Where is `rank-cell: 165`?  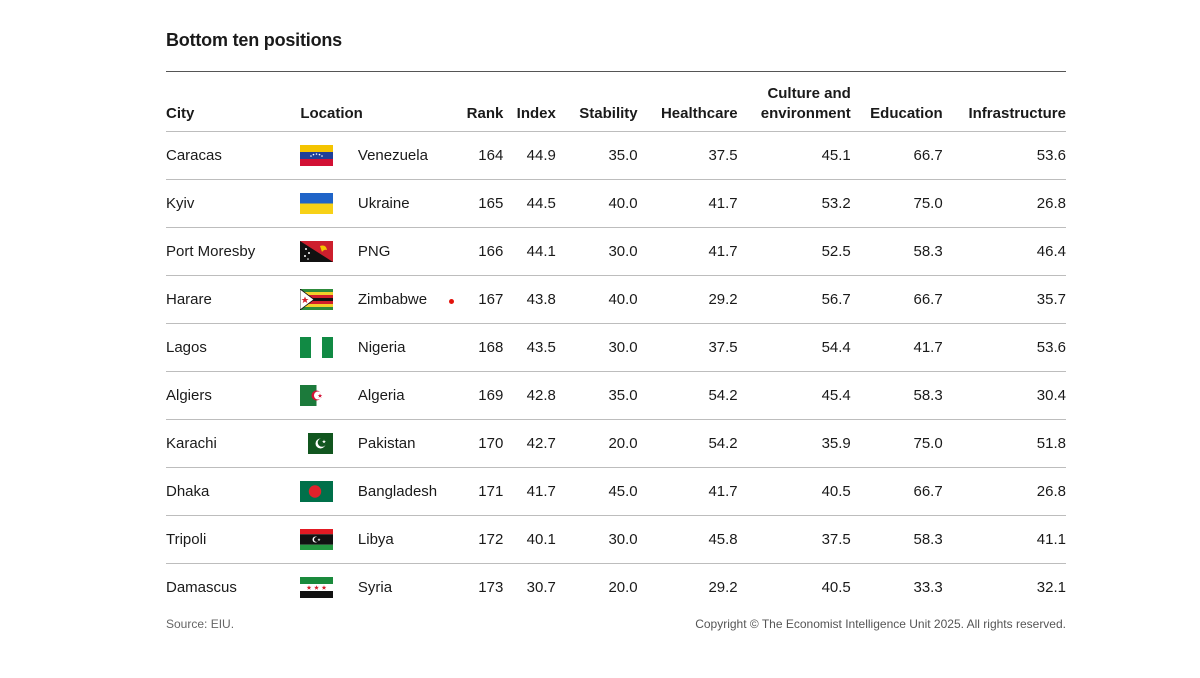
rank-cell: 165 is located at coordinates (481, 203).